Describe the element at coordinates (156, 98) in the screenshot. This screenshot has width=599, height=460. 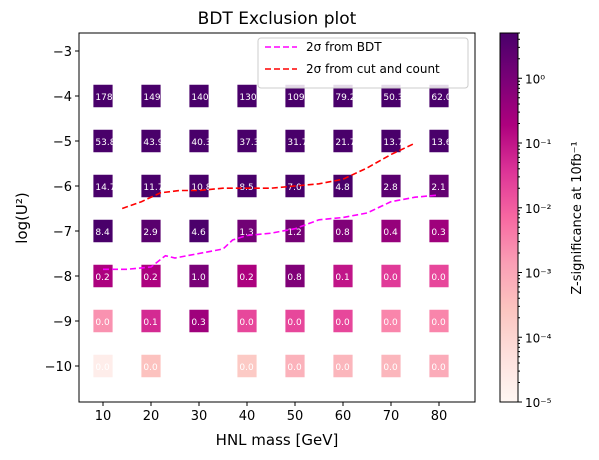
I see `cell-value-label: 149.0` at that location.